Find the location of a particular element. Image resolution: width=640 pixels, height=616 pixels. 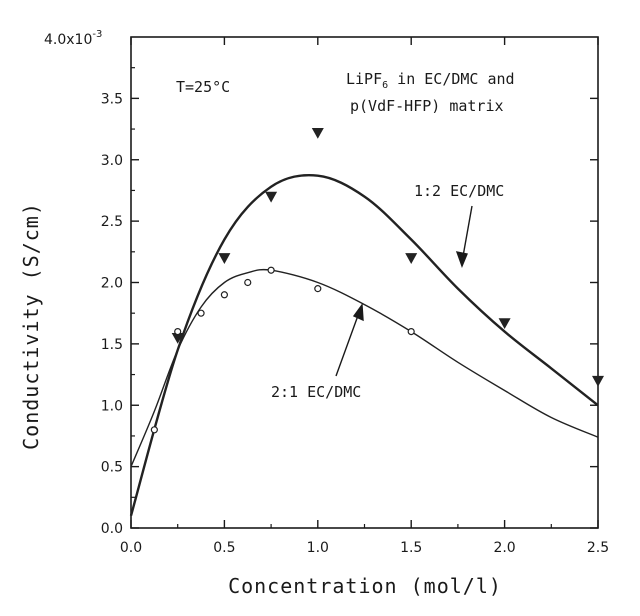

system-solvent: in EC/DMC and is located at coordinates (451, 79).